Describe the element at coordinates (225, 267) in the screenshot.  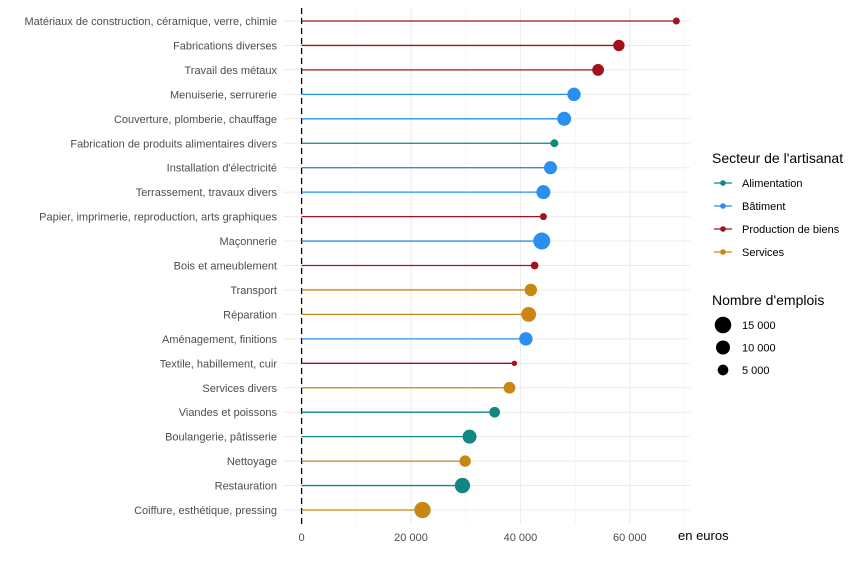
I see `category-label: Bois et ameublement` at that location.